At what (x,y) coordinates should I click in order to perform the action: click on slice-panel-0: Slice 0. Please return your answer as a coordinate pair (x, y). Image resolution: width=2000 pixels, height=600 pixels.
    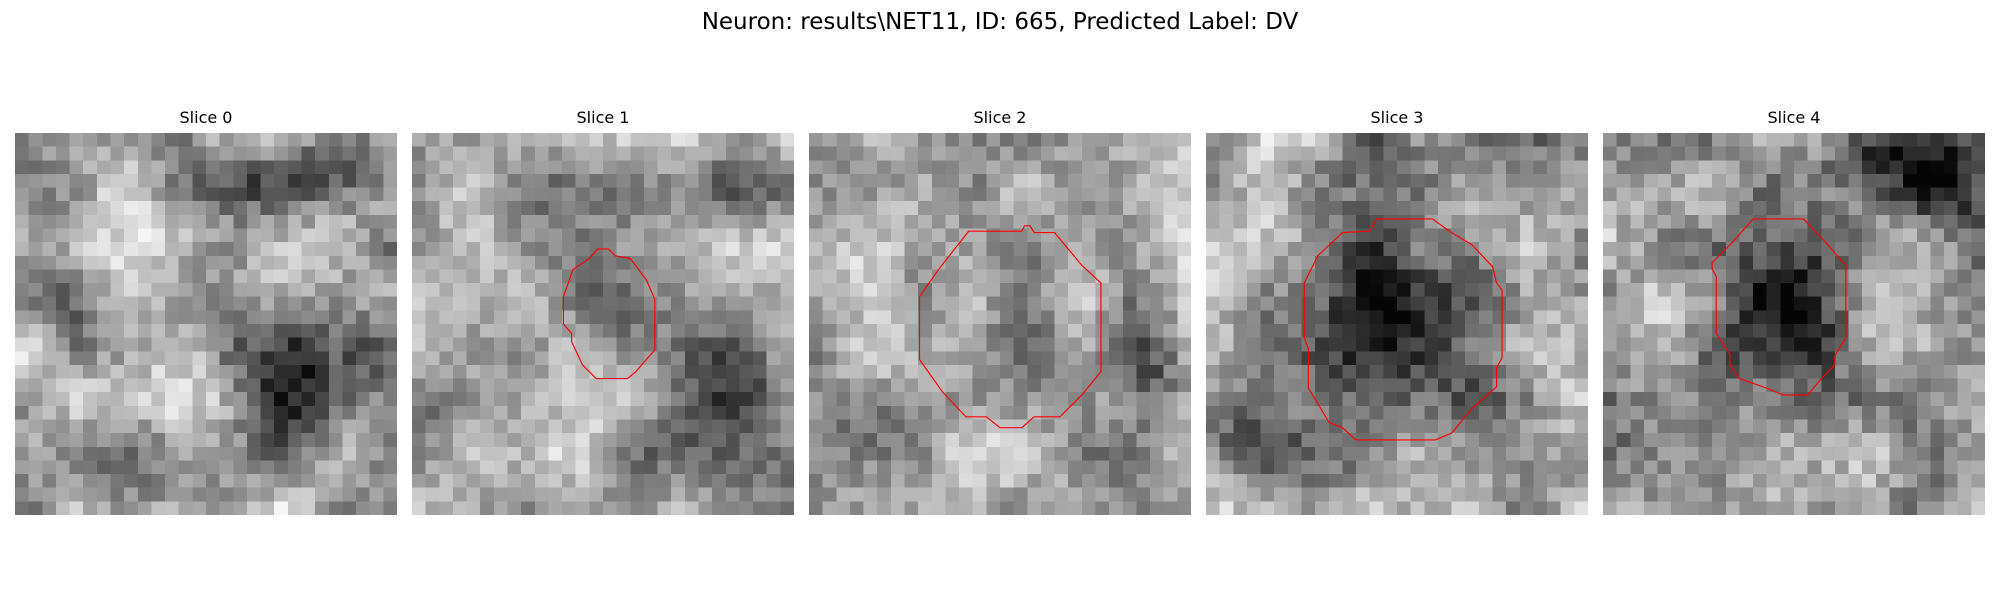
    Looking at the image, I should click on (206, 324).